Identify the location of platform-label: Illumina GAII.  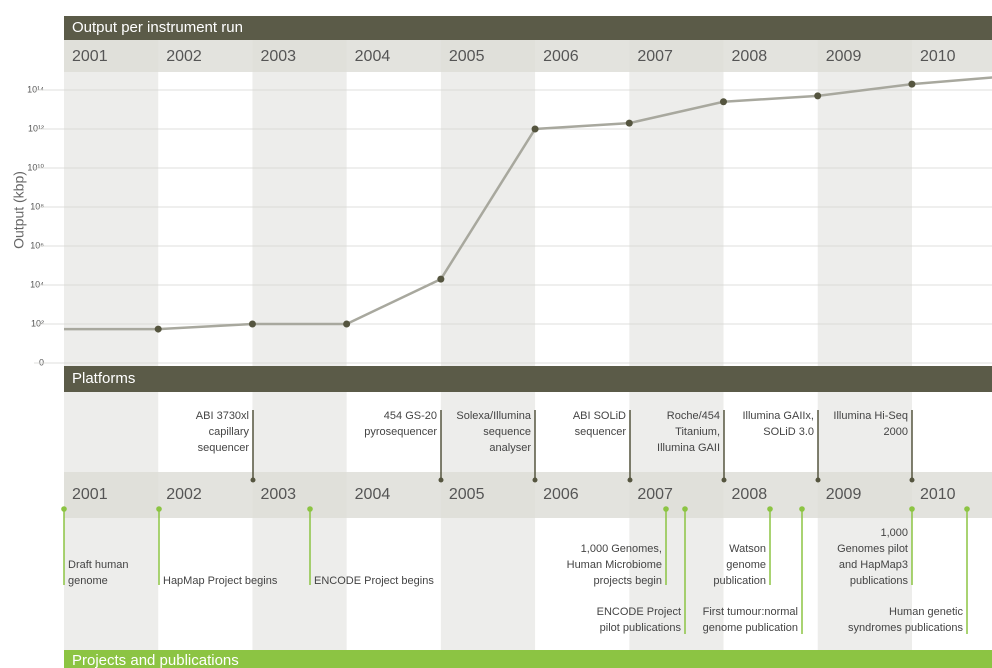
(688, 448).